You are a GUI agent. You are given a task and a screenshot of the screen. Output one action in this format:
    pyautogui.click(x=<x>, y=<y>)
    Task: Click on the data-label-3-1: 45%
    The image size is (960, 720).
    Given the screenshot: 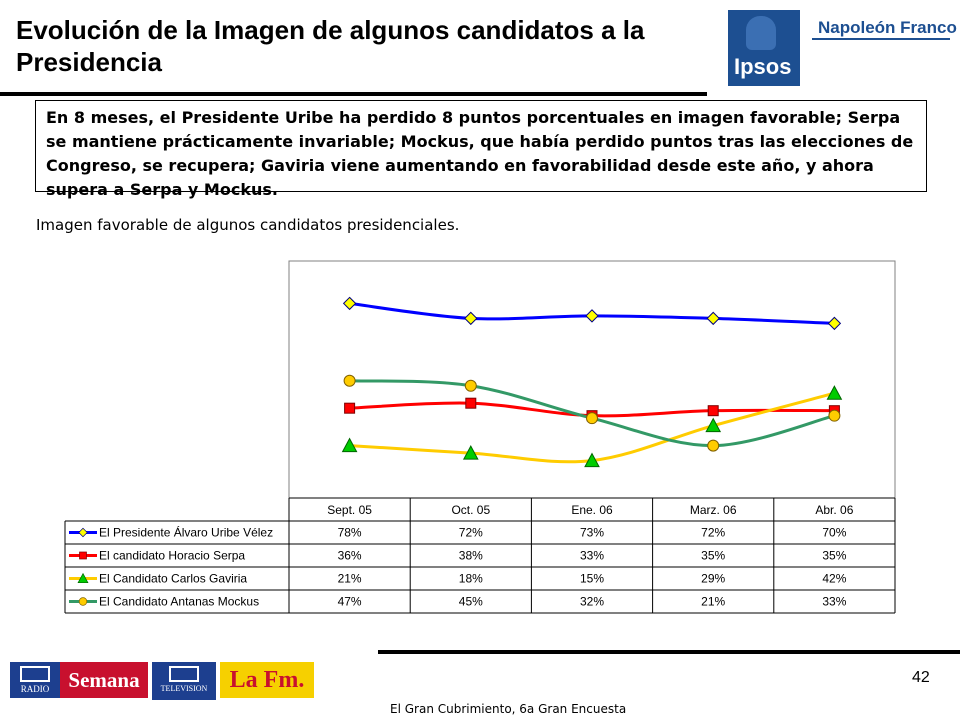 What is the action you would take?
    pyautogui.click(x=471, y=602)
    